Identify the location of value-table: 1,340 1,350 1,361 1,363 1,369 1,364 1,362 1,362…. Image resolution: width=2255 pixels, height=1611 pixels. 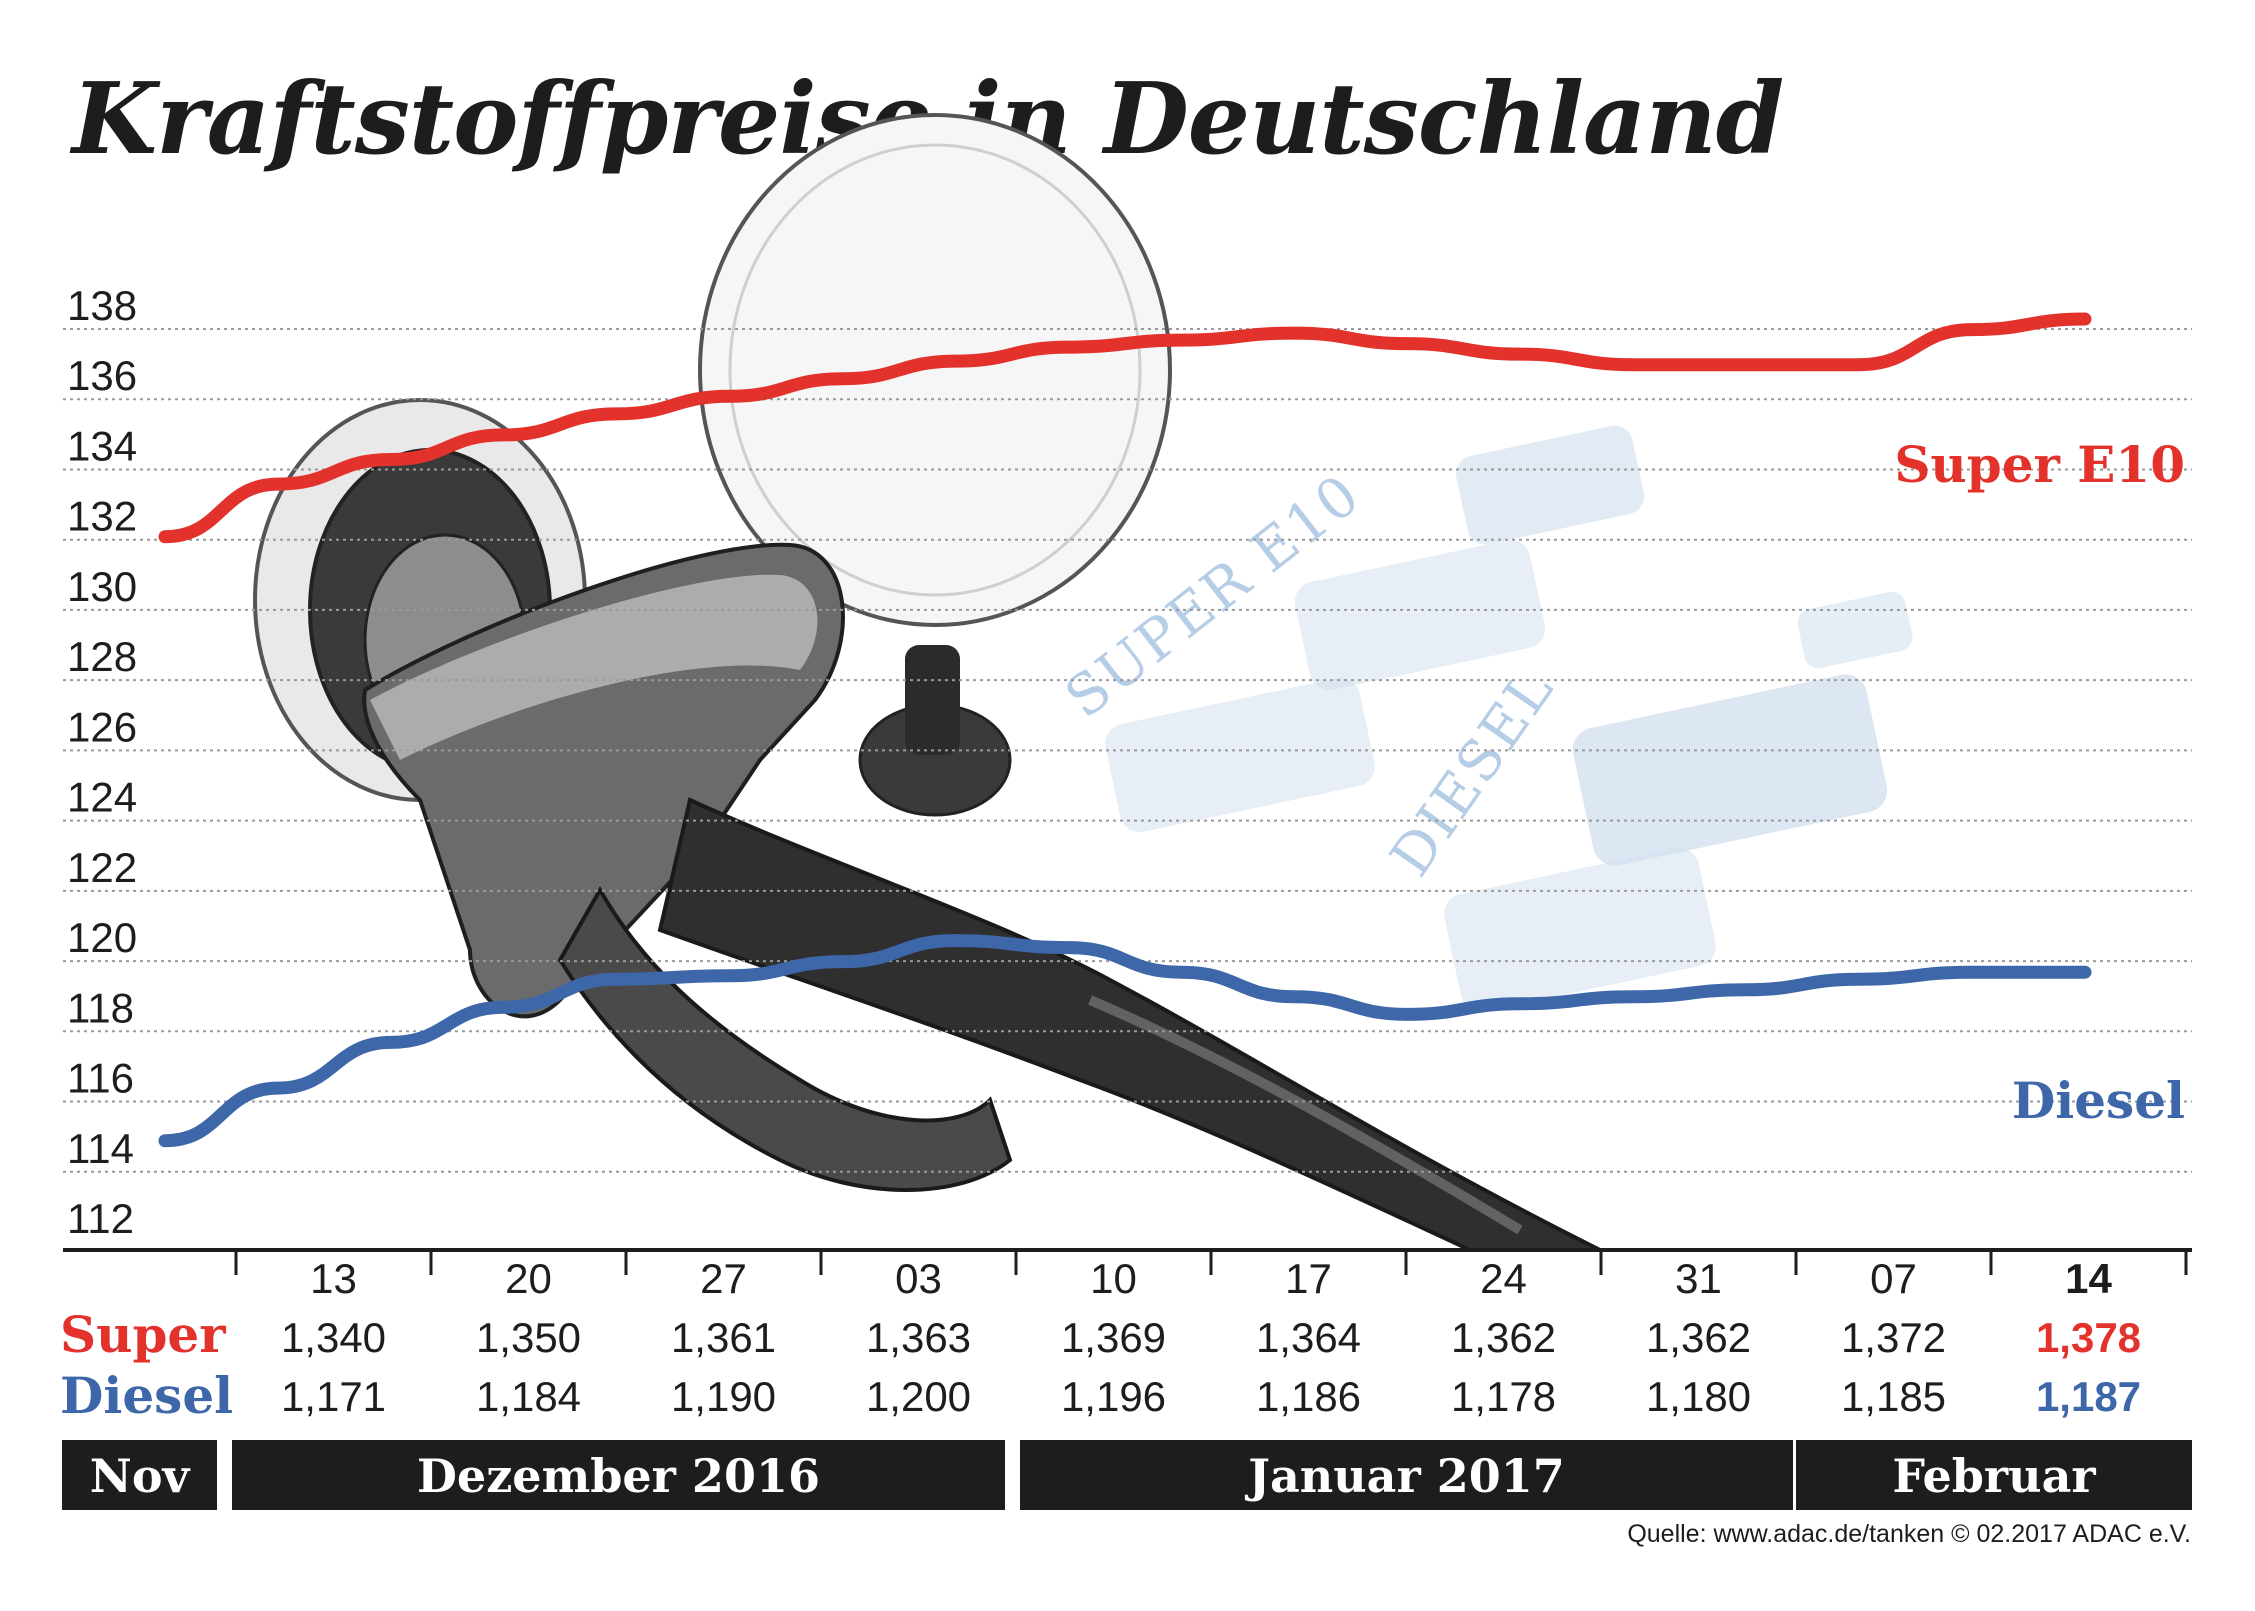
(1211, 1367).